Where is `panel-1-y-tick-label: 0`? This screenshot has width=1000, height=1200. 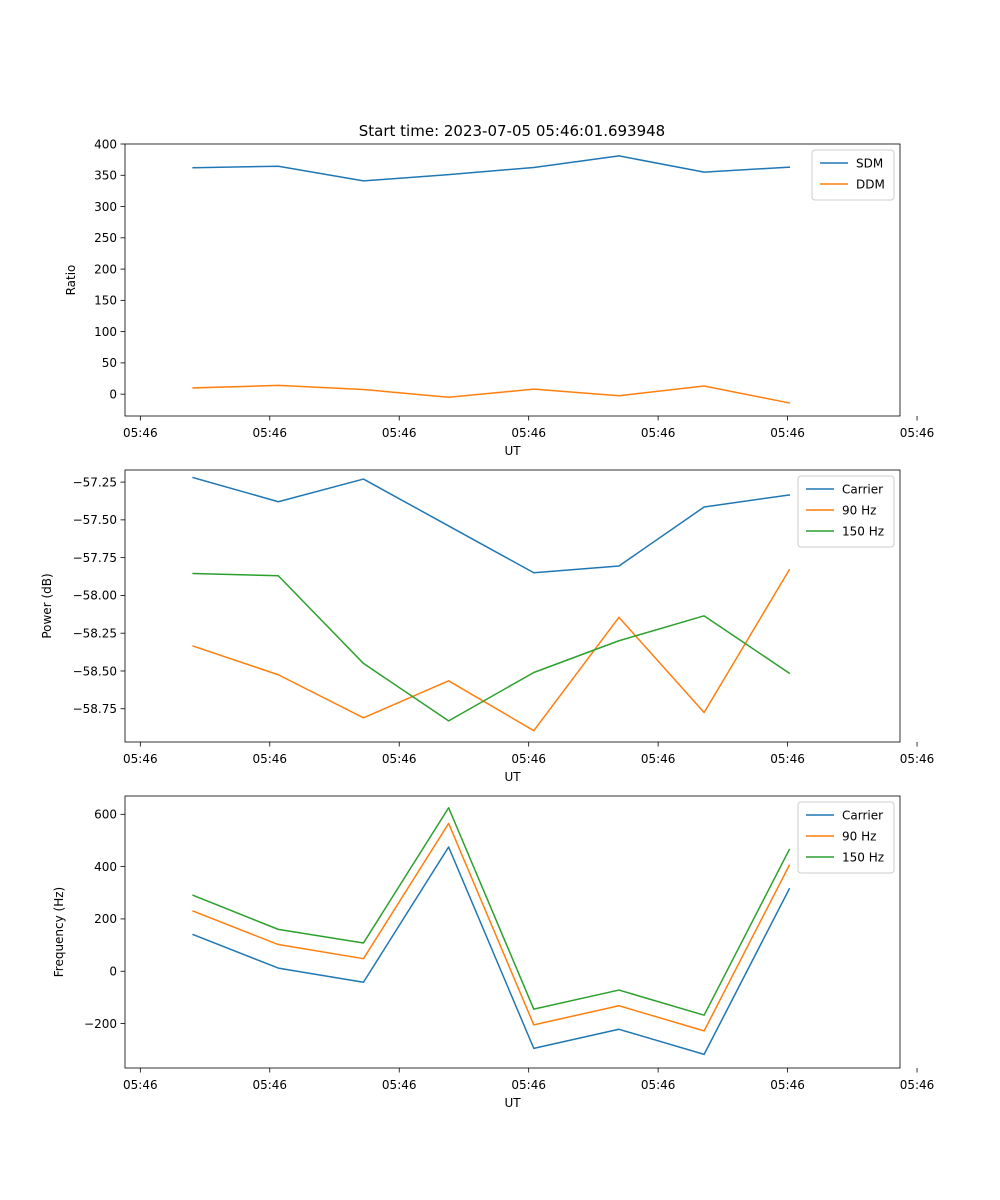 panel-1-y-tick-label: 0 is located at coordinates (113, 394).